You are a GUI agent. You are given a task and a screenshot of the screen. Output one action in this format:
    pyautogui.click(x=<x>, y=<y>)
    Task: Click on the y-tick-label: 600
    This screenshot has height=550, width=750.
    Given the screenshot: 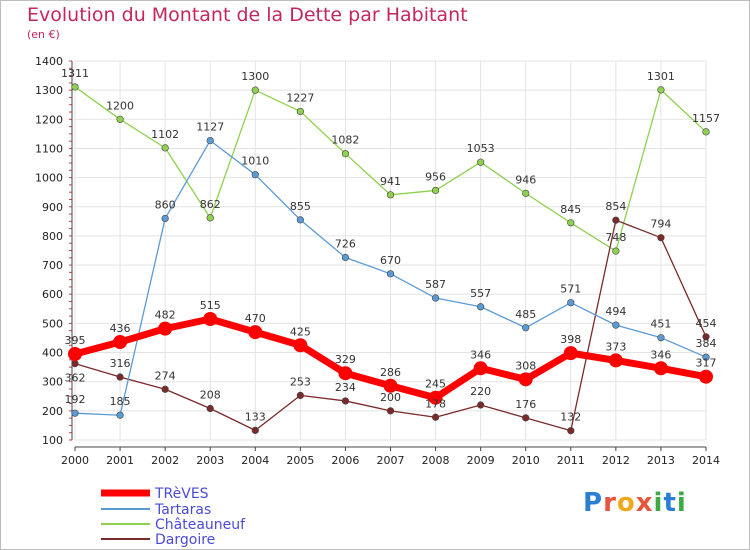 What is the action you would take?
    pyautogui.click(x=52, y=294)
    